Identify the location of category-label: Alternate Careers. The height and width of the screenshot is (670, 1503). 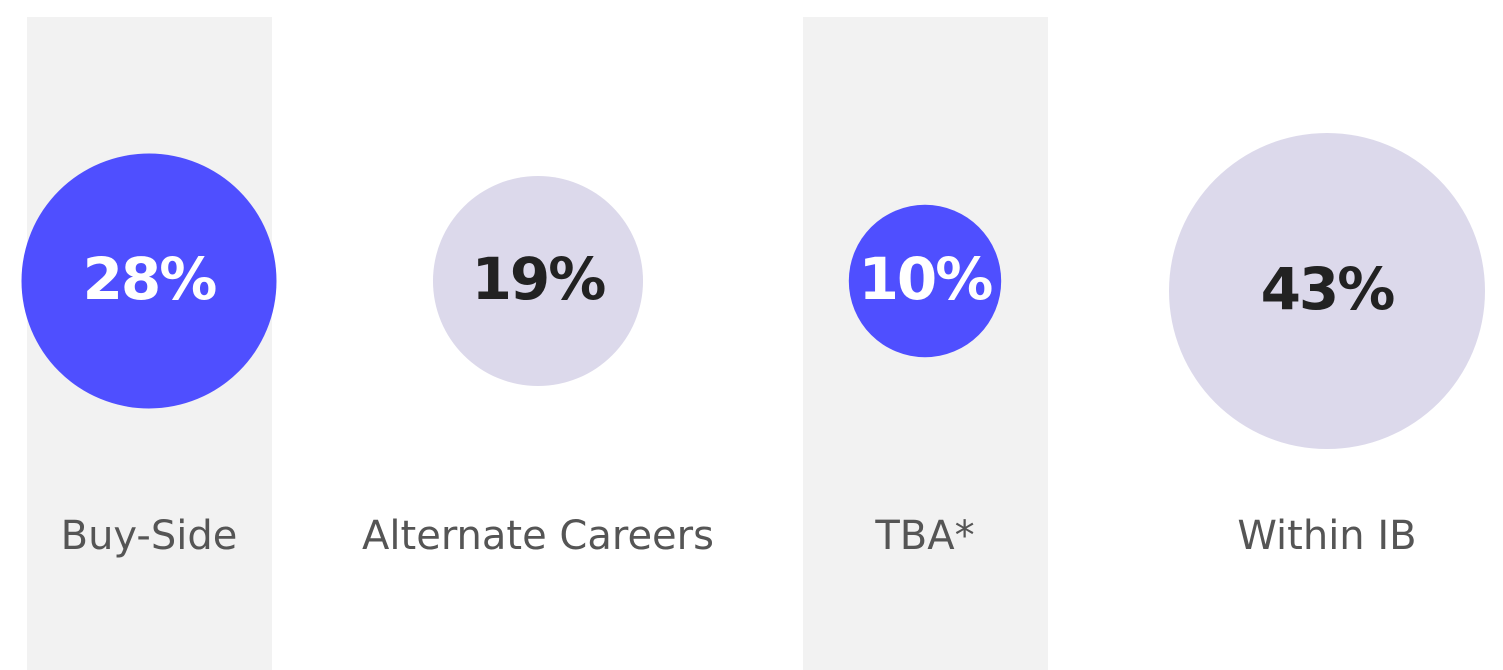
(538, 536).